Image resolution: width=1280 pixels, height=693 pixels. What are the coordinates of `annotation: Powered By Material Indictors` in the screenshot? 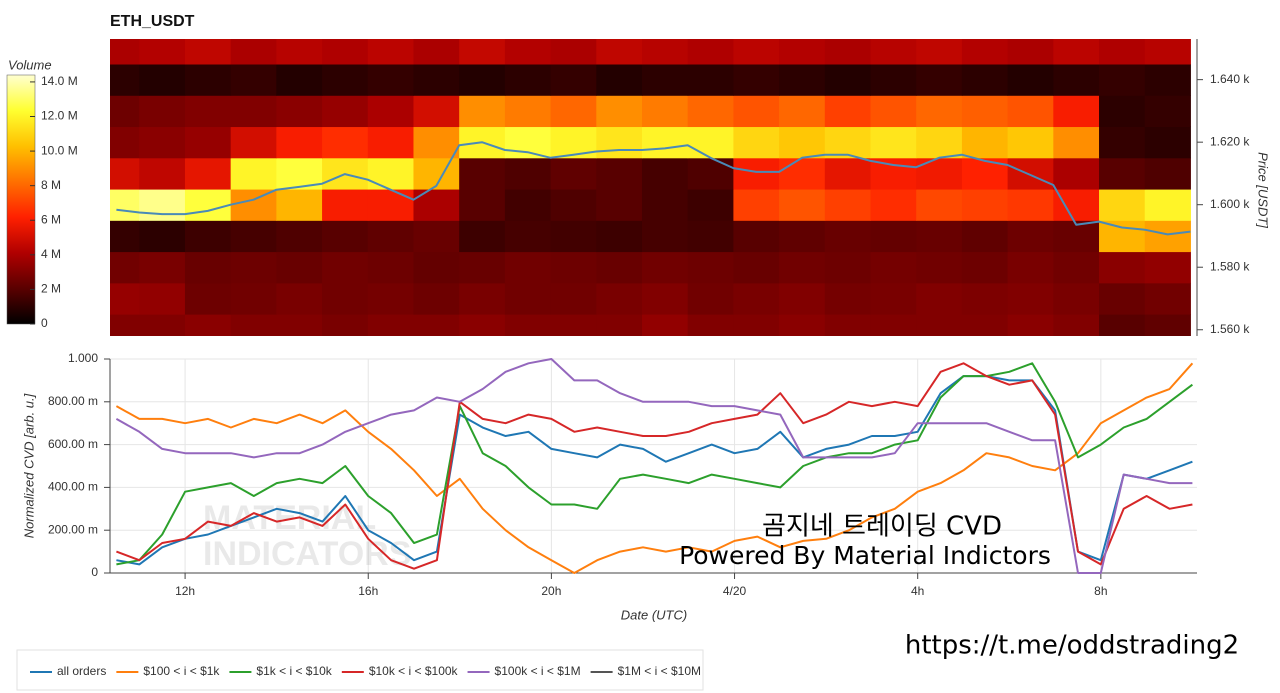 It's located at (865, 555).